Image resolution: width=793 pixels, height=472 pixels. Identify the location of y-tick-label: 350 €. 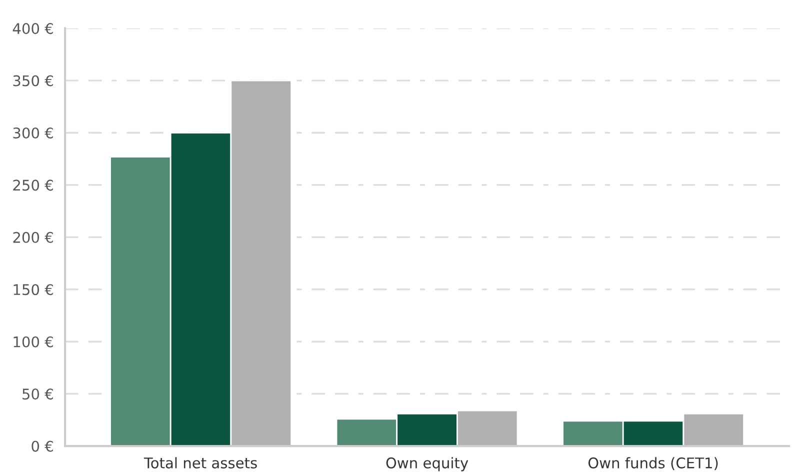
(33, 80).